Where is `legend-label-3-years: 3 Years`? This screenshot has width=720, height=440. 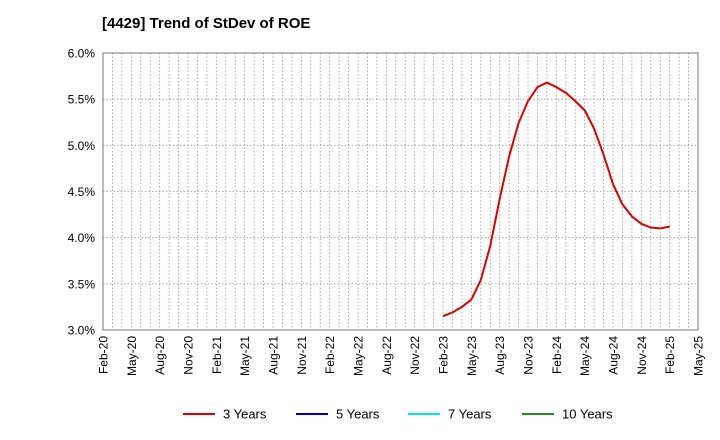 legend-label-3-years: 3 Years is located at coordinates (245, 414).